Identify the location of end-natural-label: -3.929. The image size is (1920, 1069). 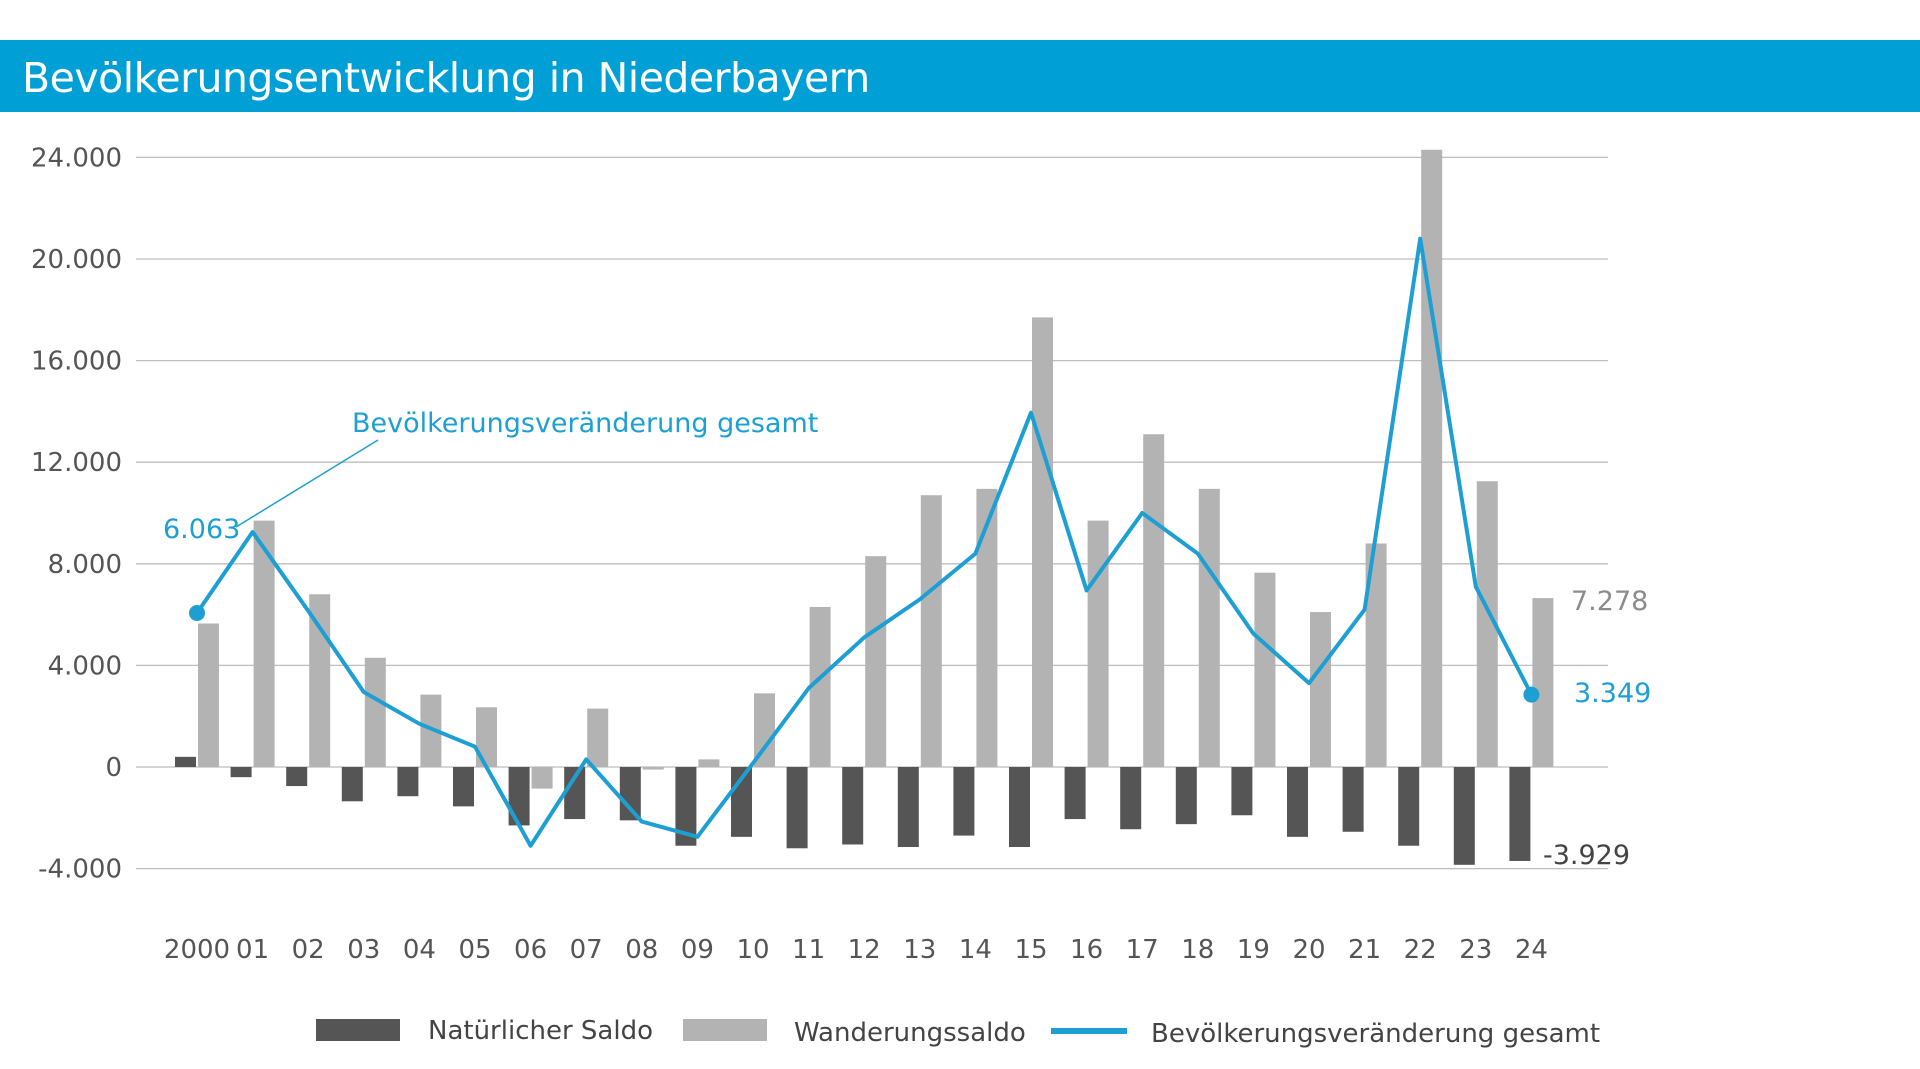
(1586, 855).